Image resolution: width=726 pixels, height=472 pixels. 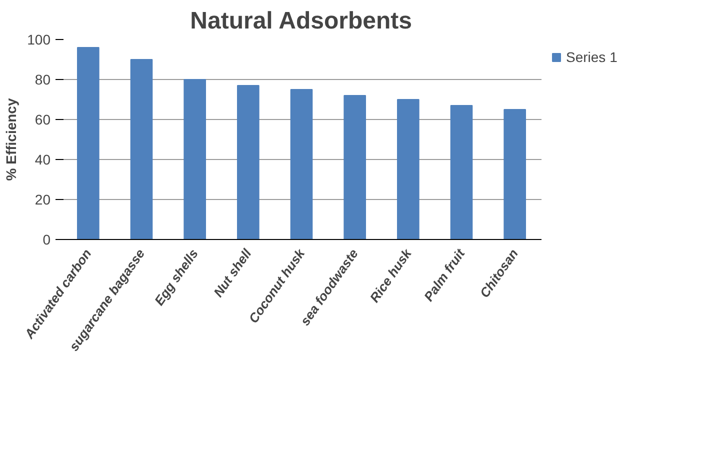 What do you see at coordinates (42, 200) in the screenshot?
I see `y-tick-label: 20` at bounding box center [42, 200].